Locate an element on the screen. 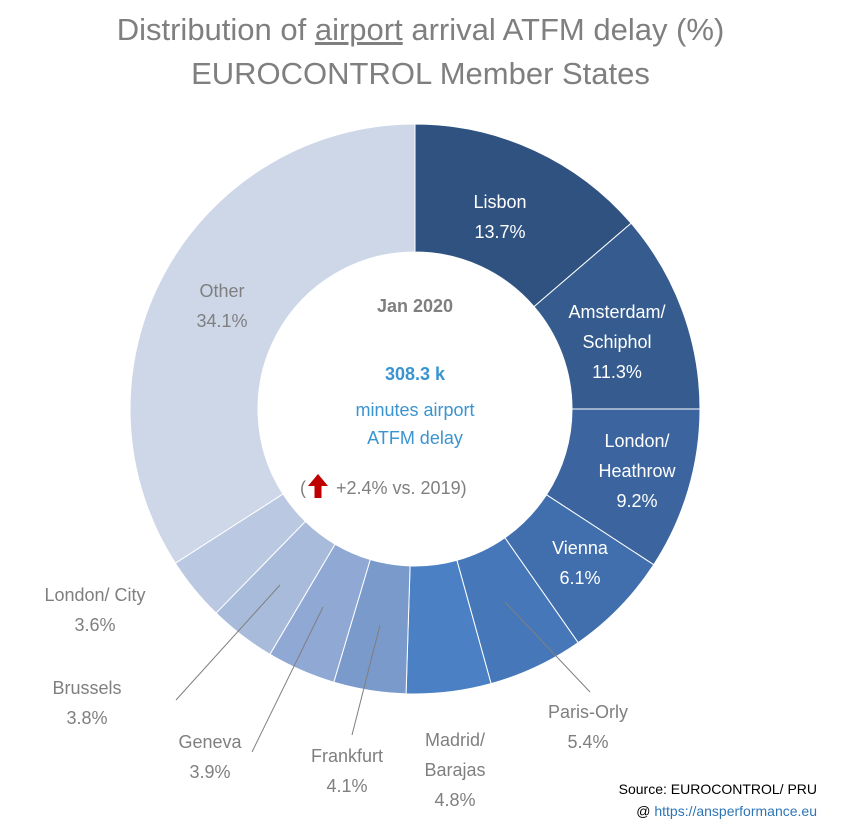 Image resolution: width=841 pixels, height=825 pixels. slice-label-madrid-barajas: Madrid/Barajas 4.8% is located at coordinates (454, 770).